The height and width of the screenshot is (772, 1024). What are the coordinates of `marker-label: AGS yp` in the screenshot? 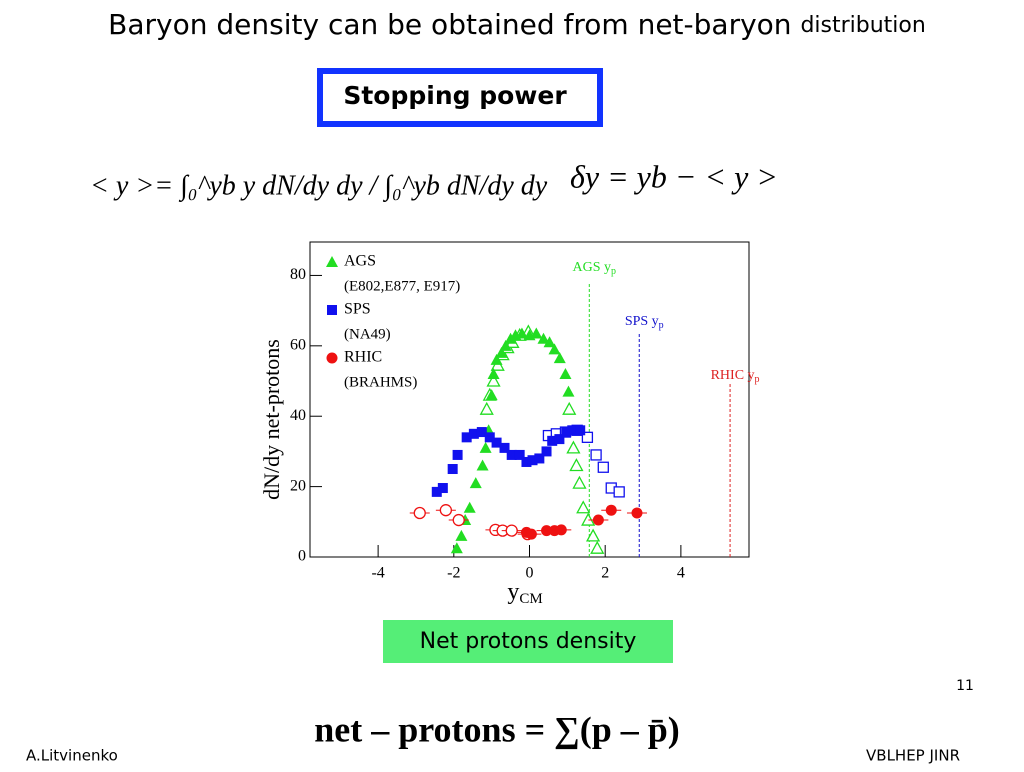 It's located at (595, 268).